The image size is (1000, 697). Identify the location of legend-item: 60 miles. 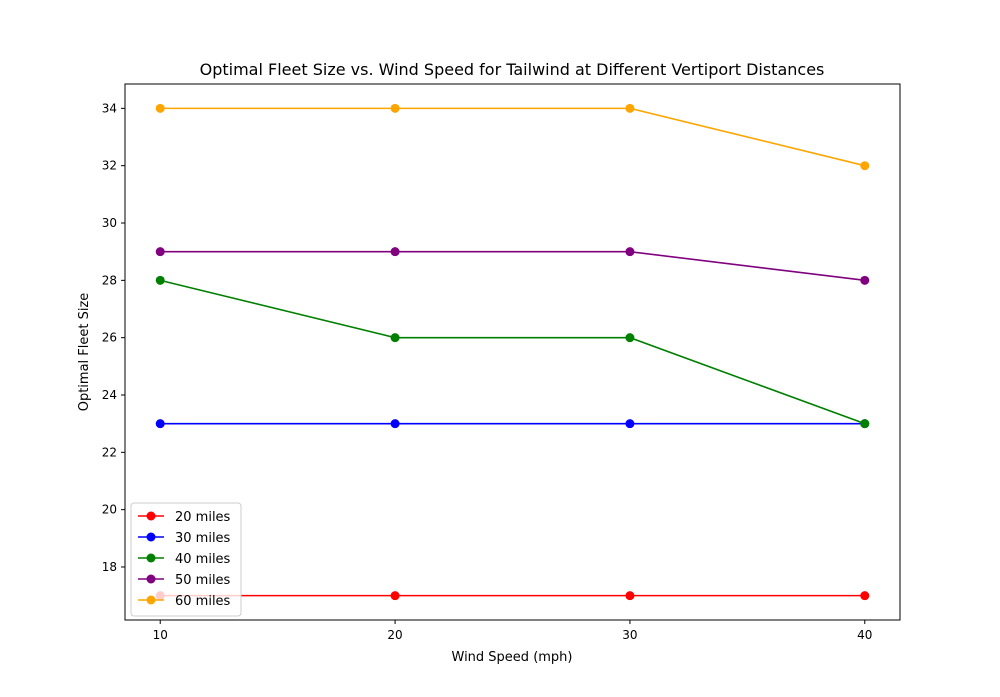
(184, 601).